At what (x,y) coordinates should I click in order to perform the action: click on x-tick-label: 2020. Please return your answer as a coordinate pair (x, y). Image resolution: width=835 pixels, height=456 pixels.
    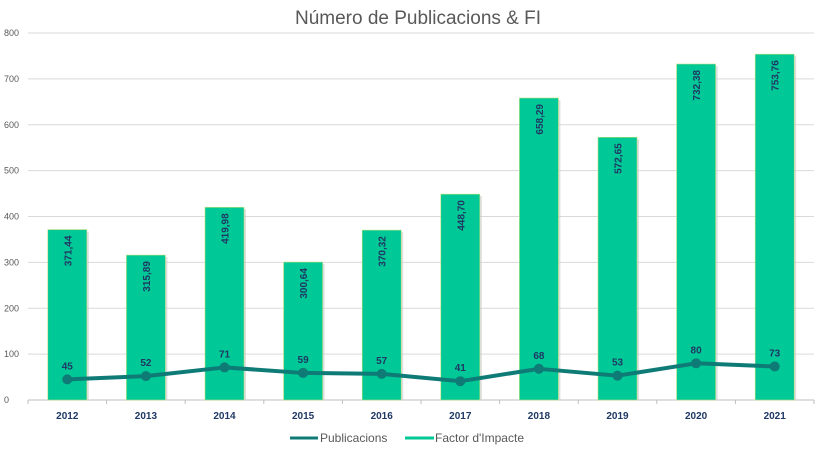
    Looking at the image, I should click on (696, 416).